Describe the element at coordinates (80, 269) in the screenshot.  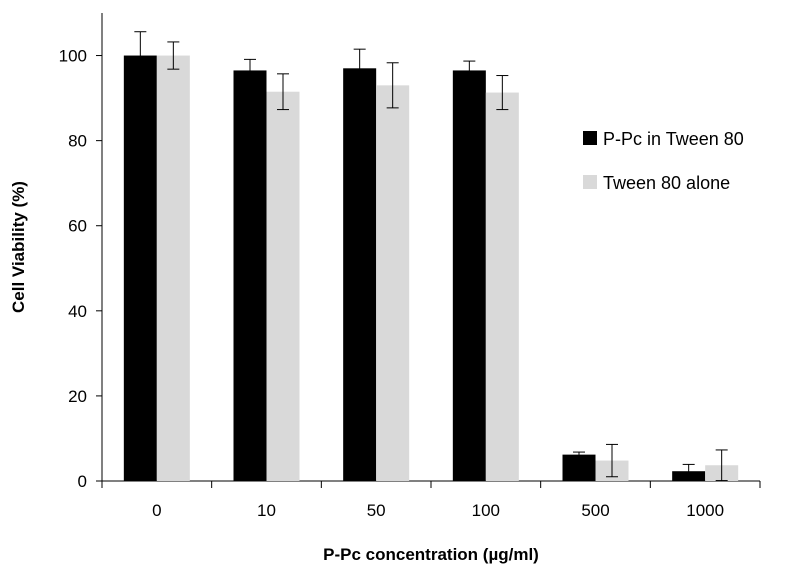
I see `y-axis-ticks: 0 20 40 60 80 100` at that location.